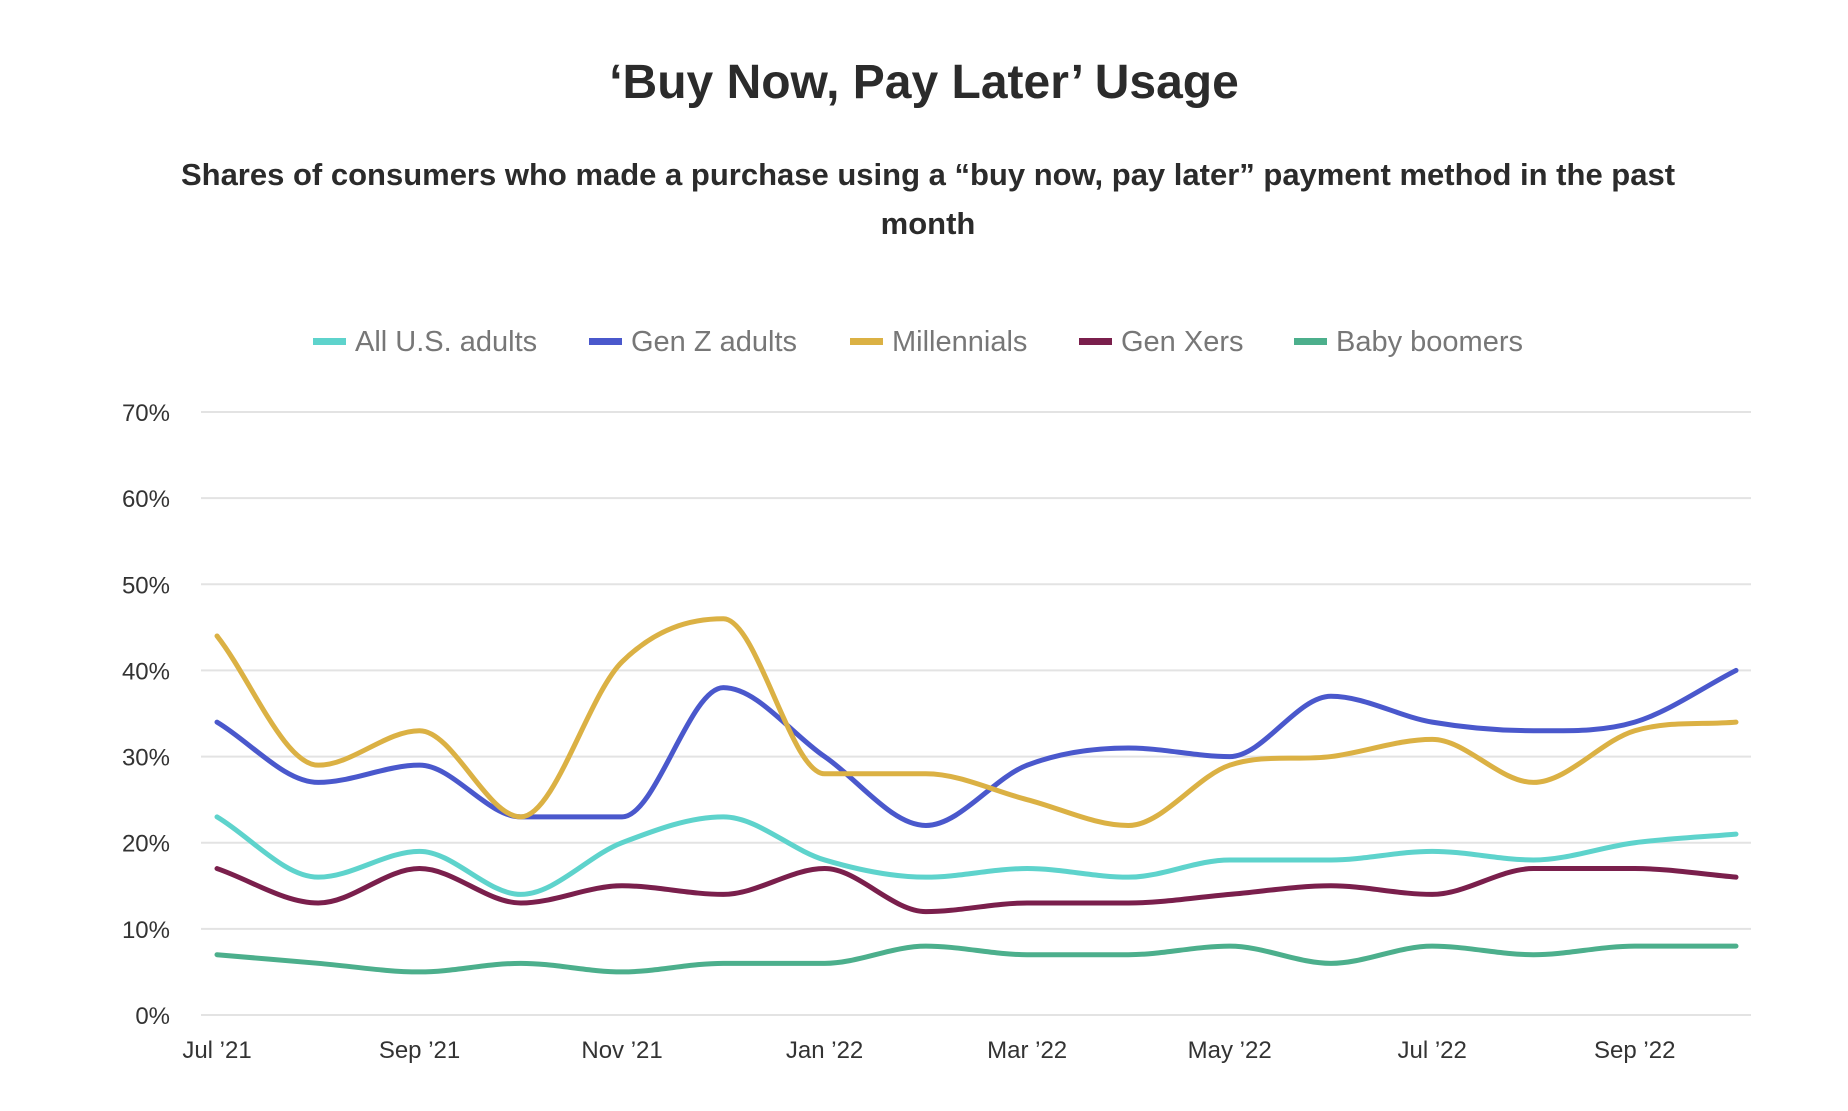  Describe the element at coordinates (976, 890) in the screenshot. I see `series-line-gen-xers` at that location.